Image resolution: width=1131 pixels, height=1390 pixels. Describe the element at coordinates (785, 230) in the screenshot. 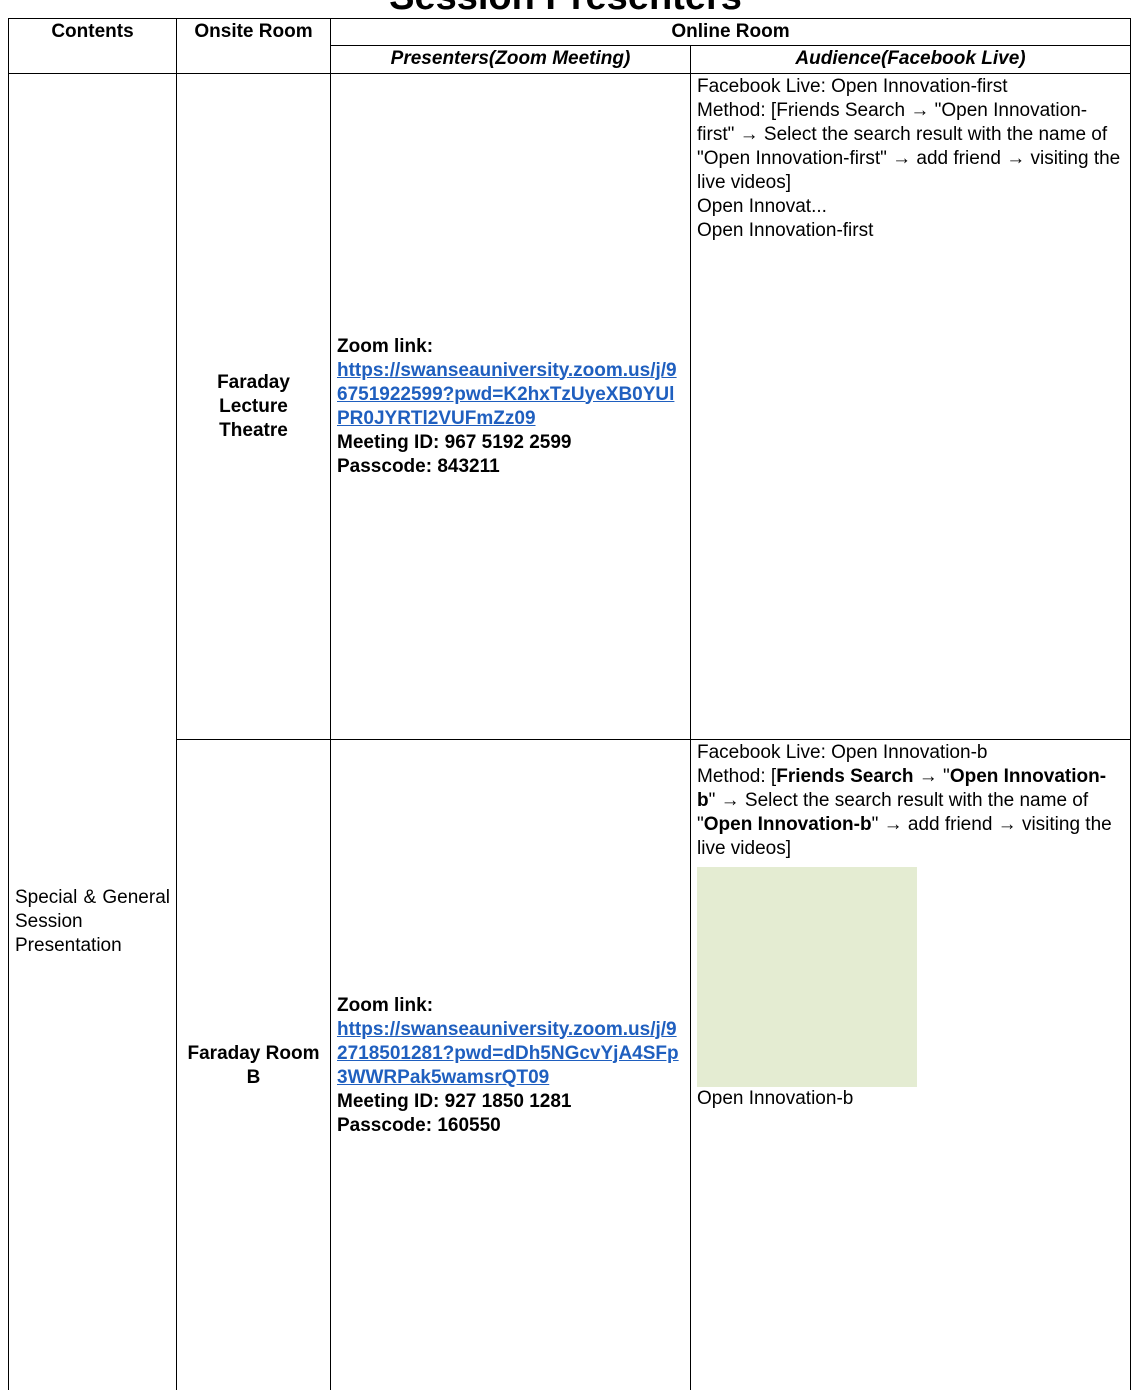

I see `image-caption: Open Innovation-first` at that location.